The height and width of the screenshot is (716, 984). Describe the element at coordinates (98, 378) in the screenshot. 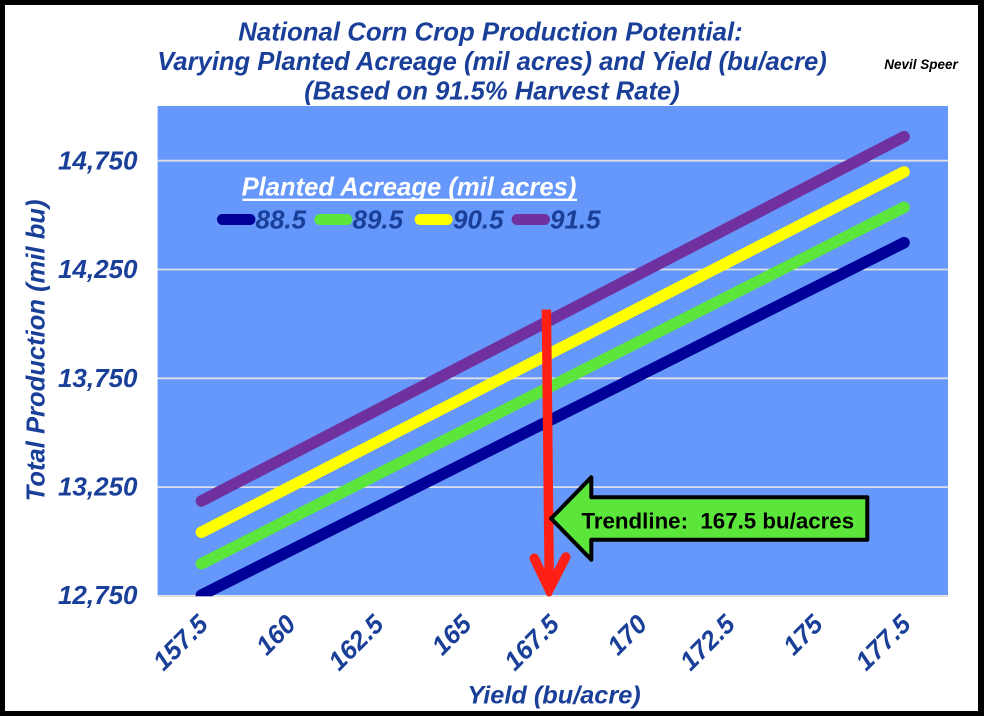

I see `svg-text: 13,750` at that location.